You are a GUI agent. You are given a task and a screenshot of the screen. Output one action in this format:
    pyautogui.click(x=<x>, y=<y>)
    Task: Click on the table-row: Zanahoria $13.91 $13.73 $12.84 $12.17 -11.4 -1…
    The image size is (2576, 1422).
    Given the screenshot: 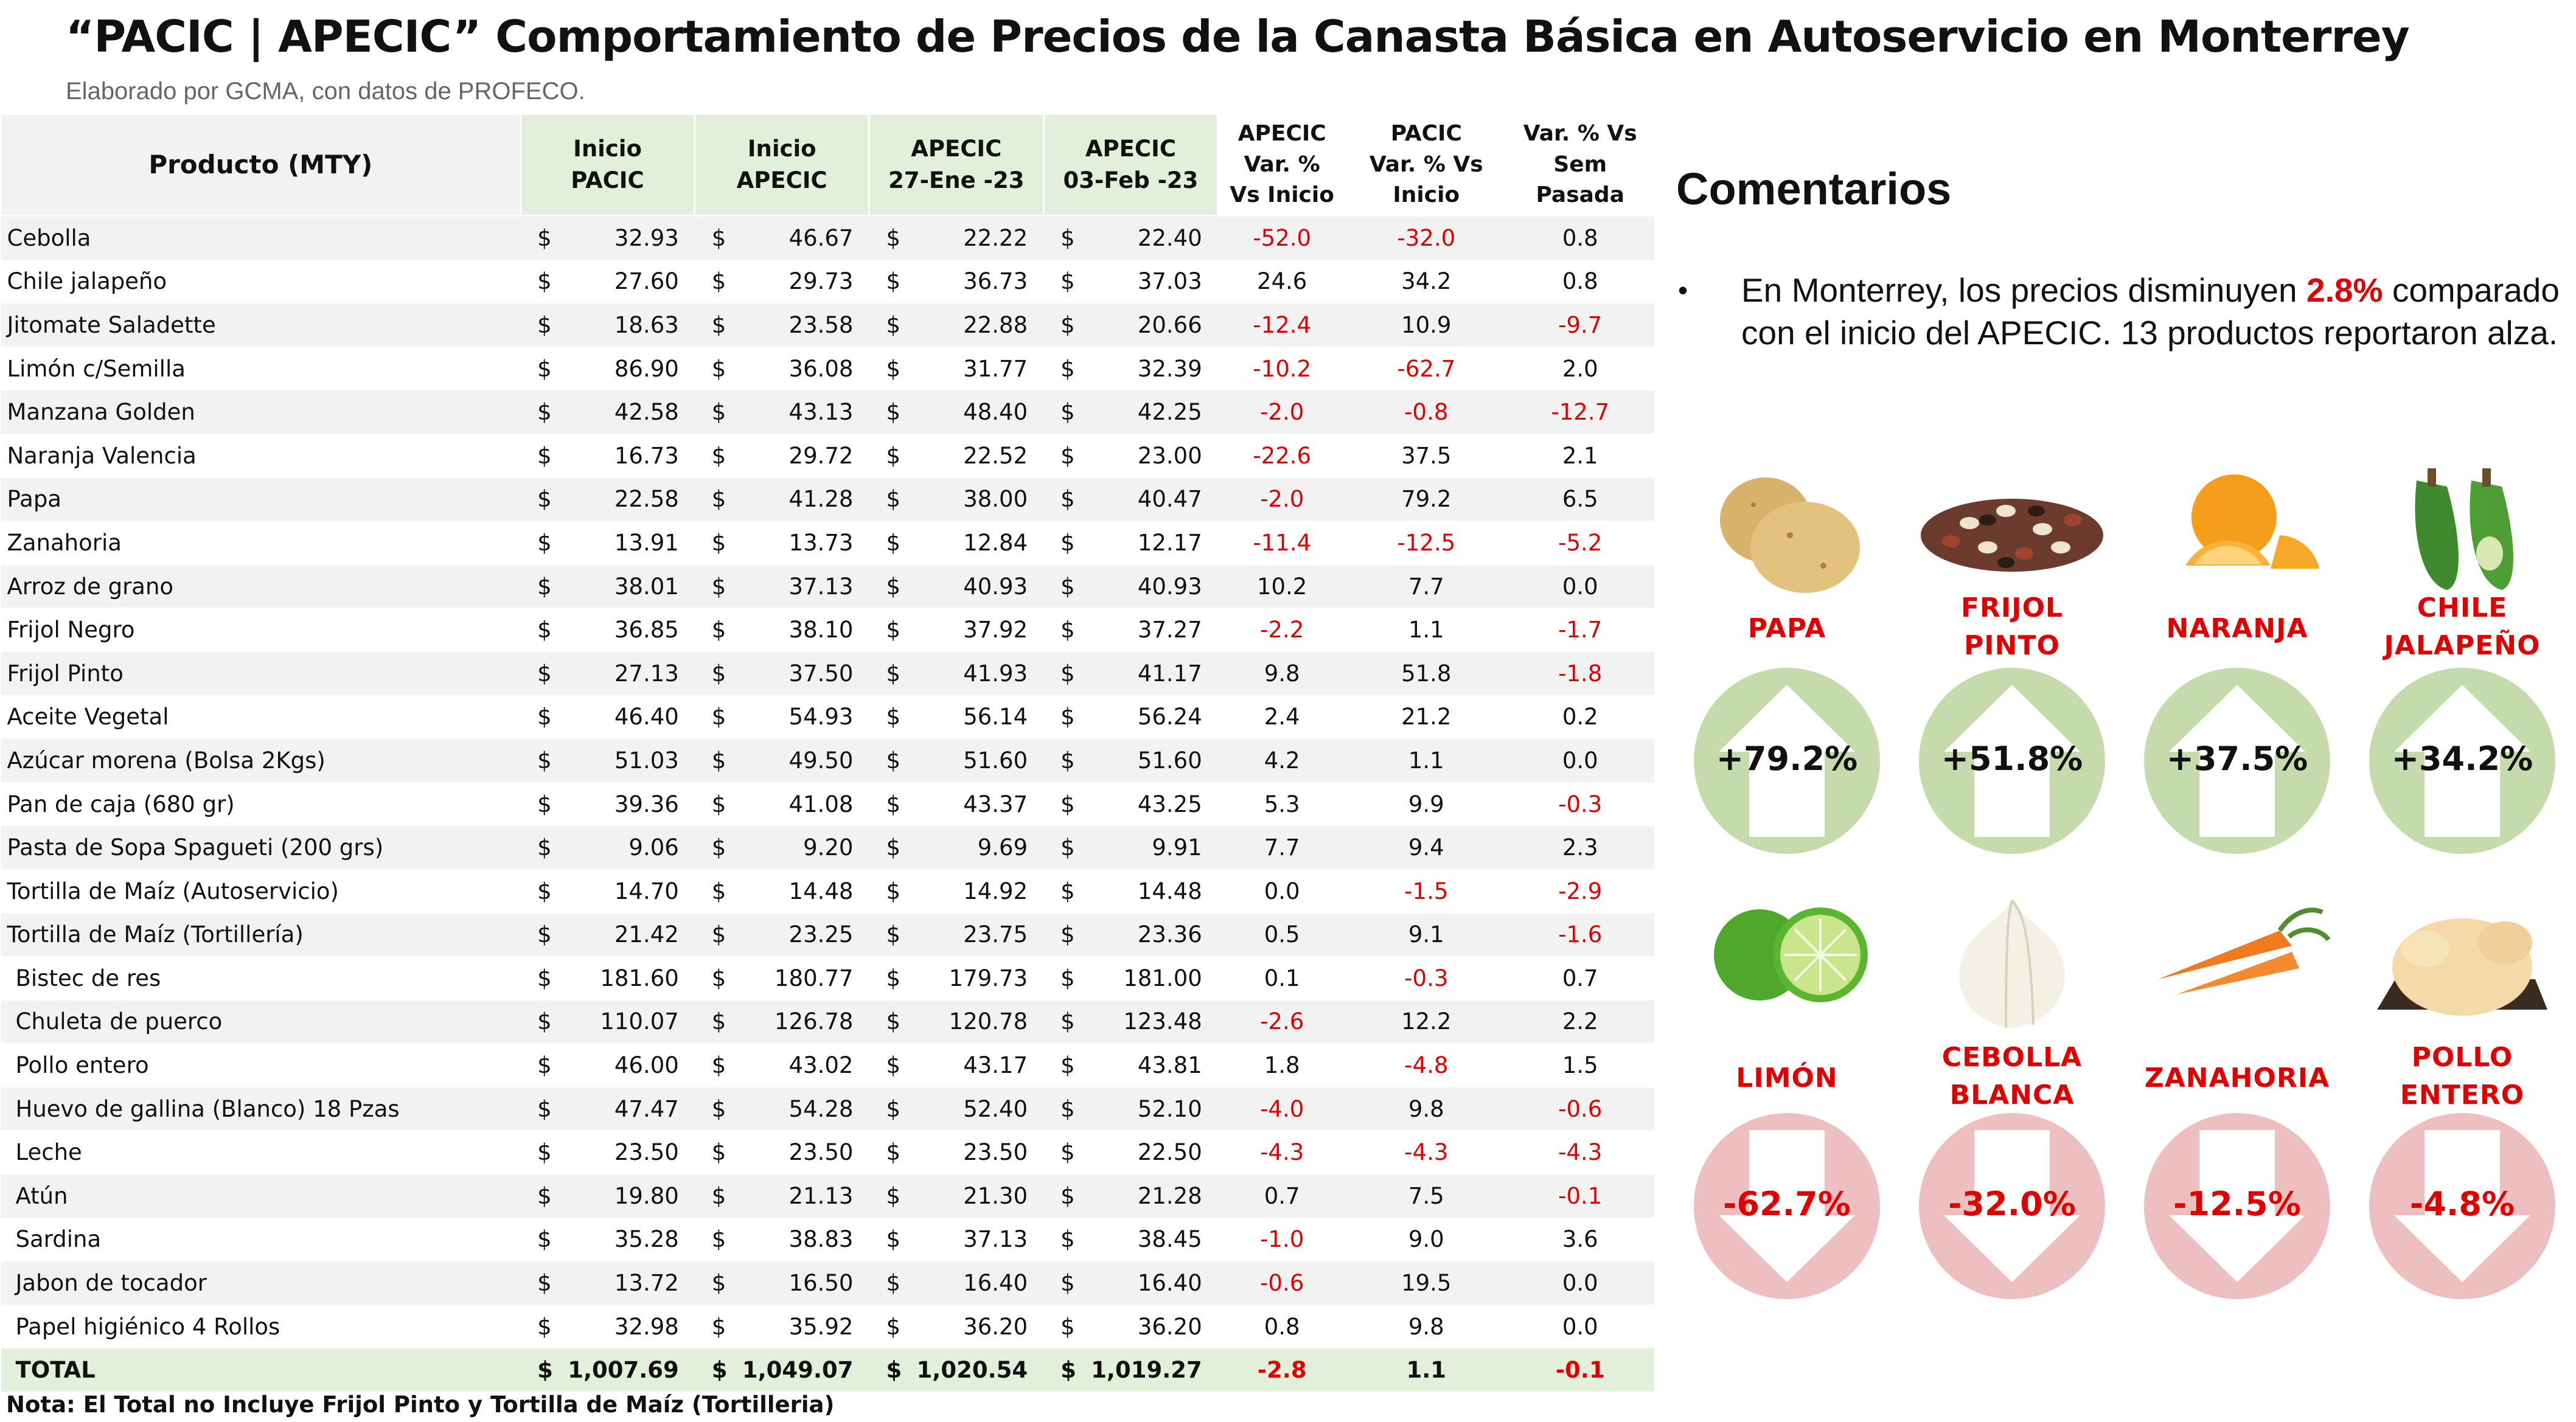 What is the action you would take?
    pyautogui.click(x=827, y=543)
    